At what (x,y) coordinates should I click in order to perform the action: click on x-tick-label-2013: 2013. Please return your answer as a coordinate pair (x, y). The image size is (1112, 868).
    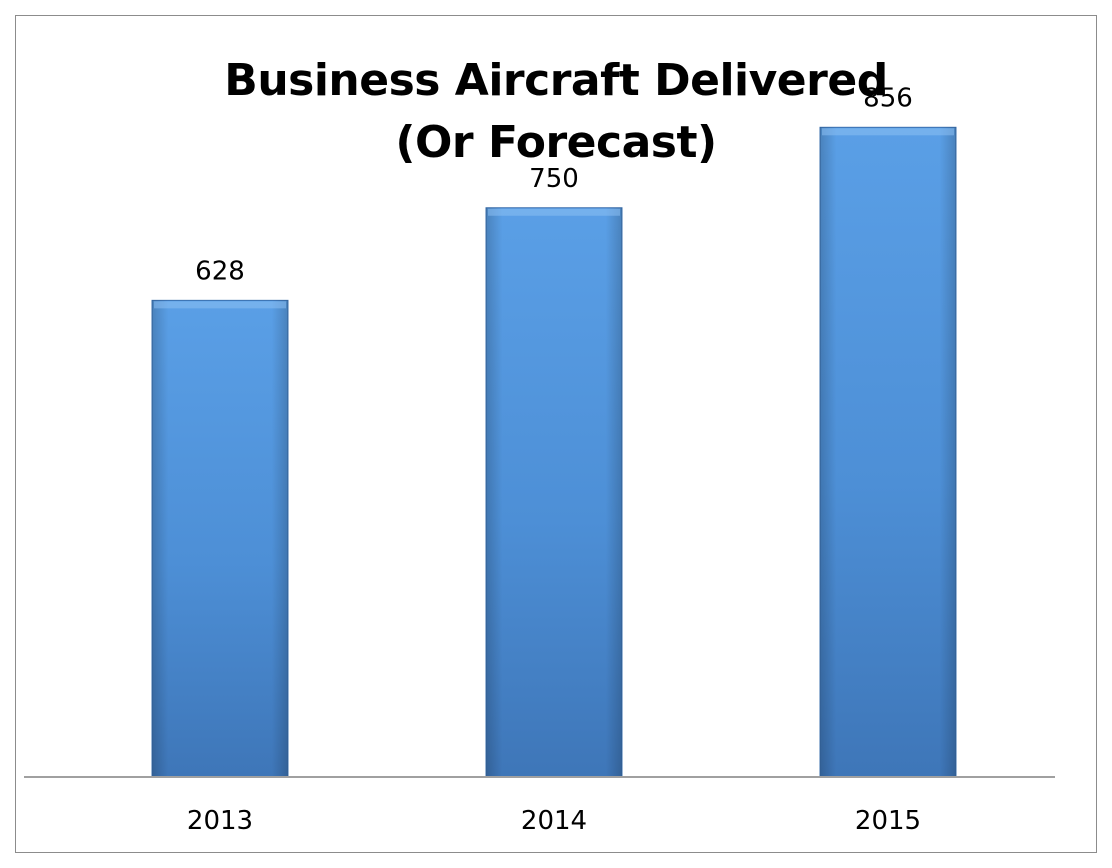
    Looking at the image, I should click on (220, 821).